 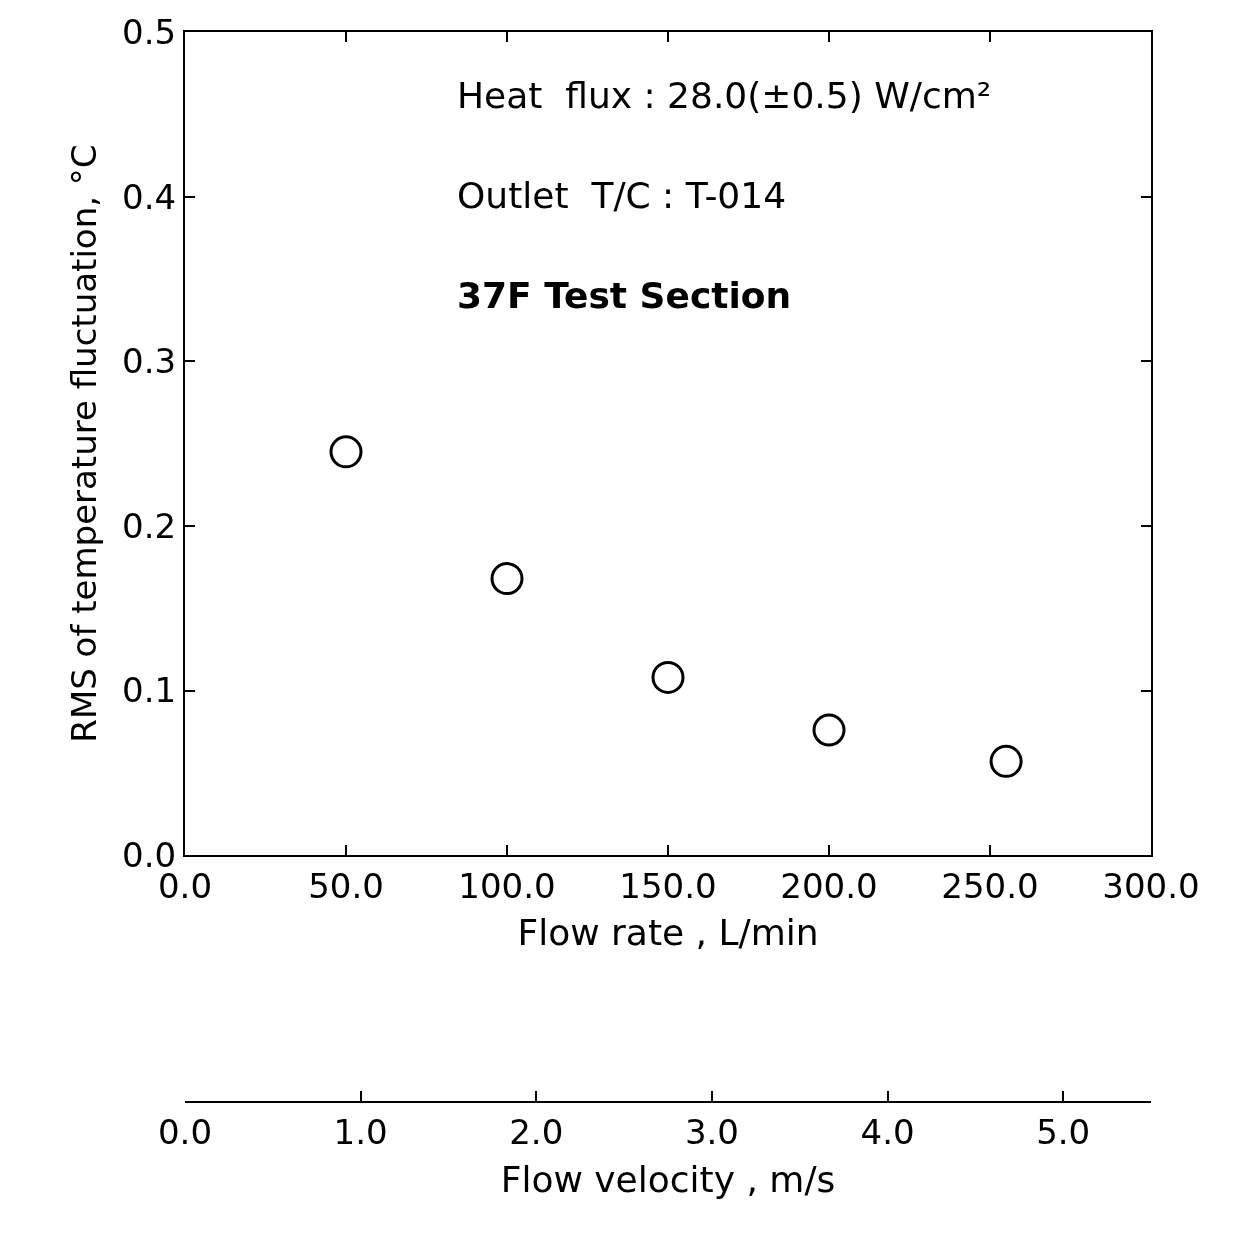 I want to click on x-tick-label: 250.0, so click(x=990, y=886).